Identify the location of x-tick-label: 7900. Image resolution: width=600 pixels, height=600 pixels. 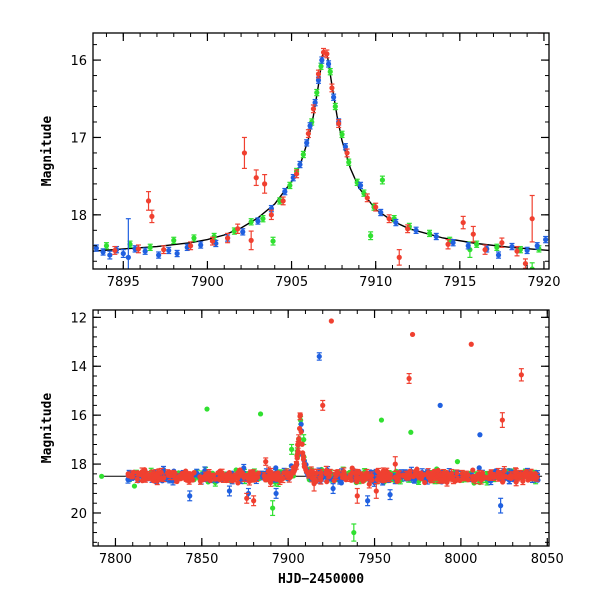
(207, 282).